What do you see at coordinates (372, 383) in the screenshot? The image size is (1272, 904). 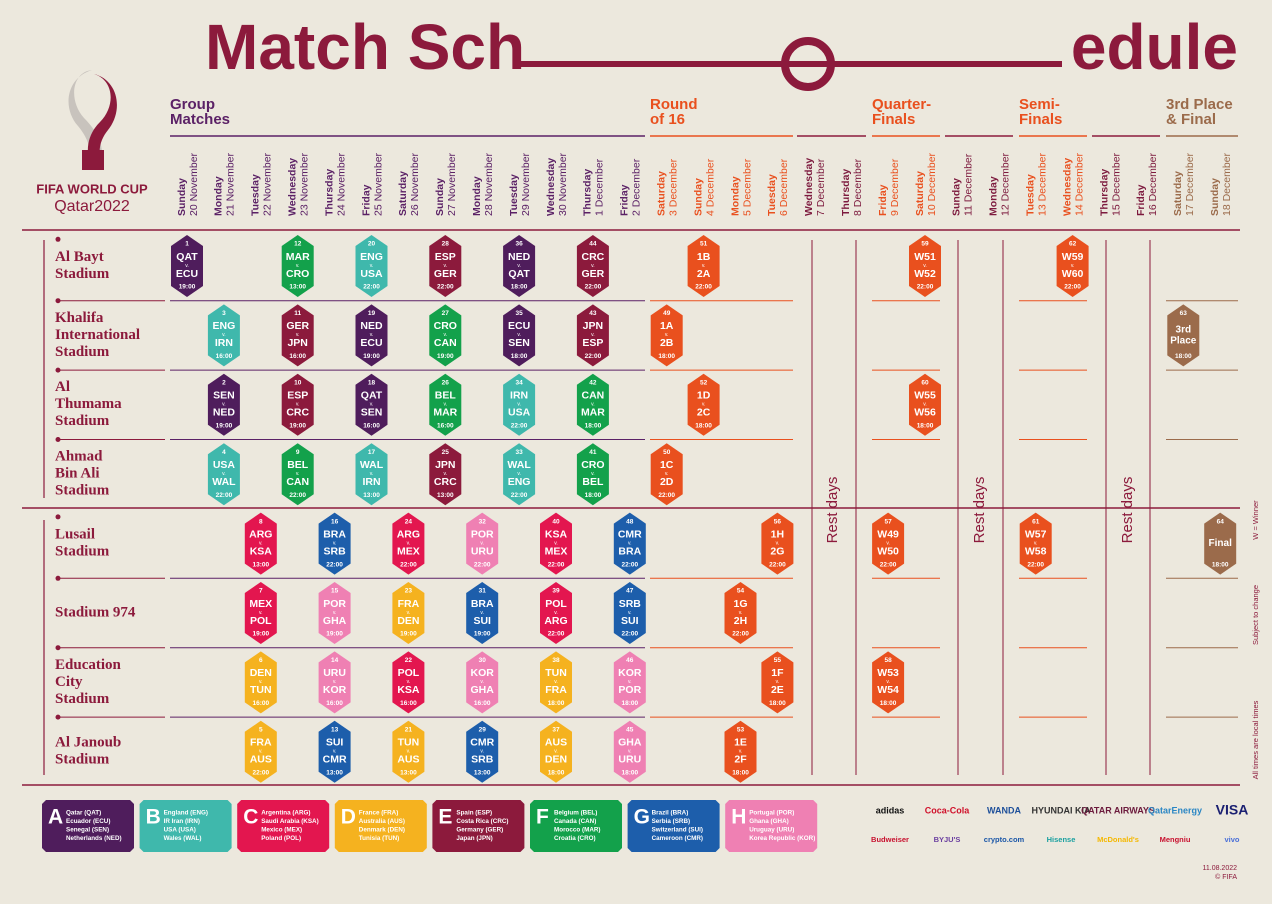 I see `match-number: 18` at bounding box center [372, 383].